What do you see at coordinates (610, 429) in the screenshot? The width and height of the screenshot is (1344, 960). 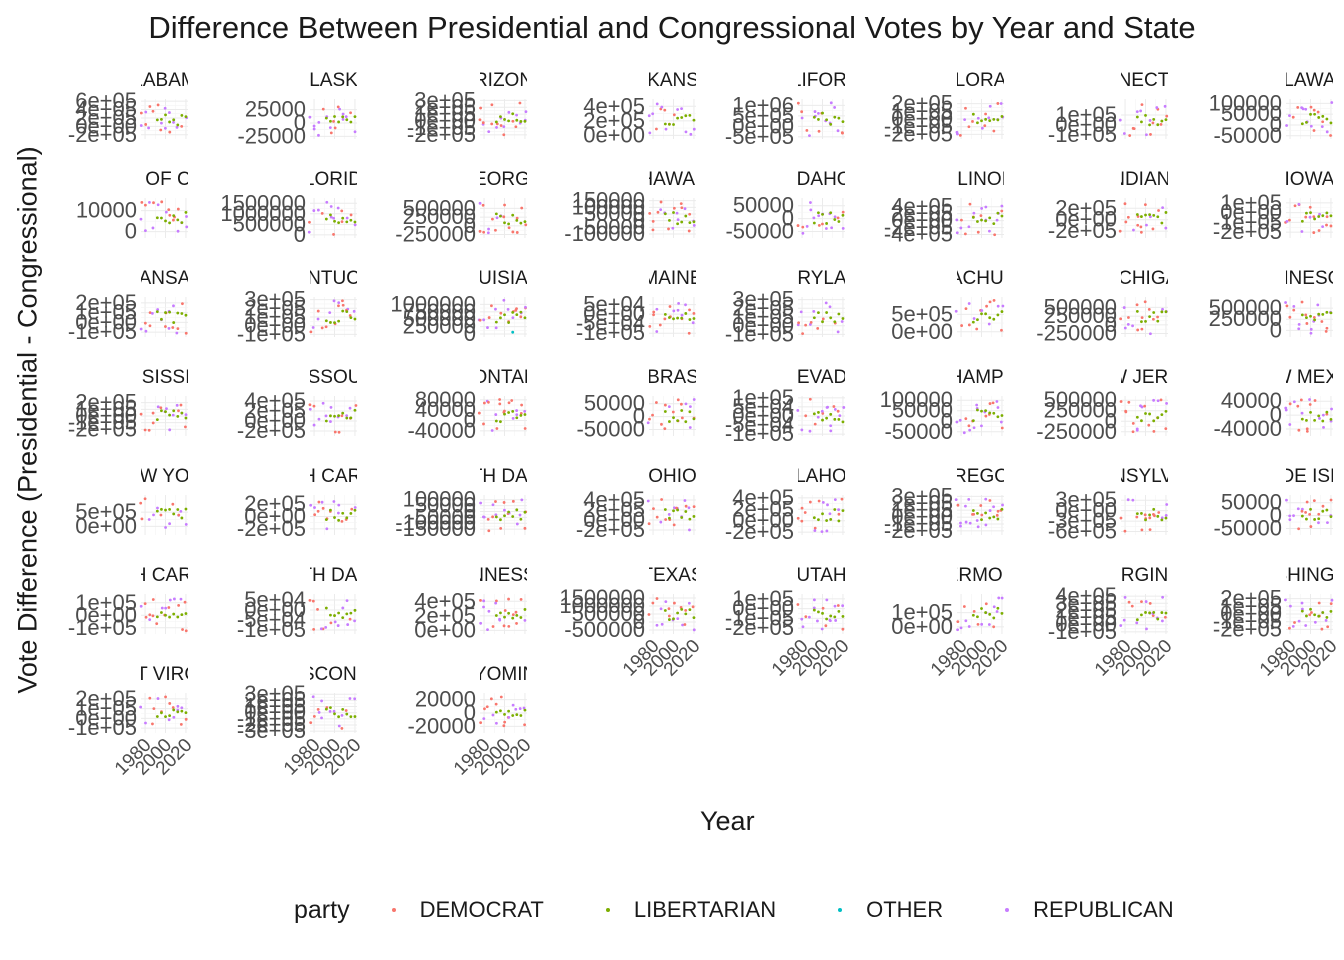 I see `y-tick-label: -50000` at bounding box center [610, 429].